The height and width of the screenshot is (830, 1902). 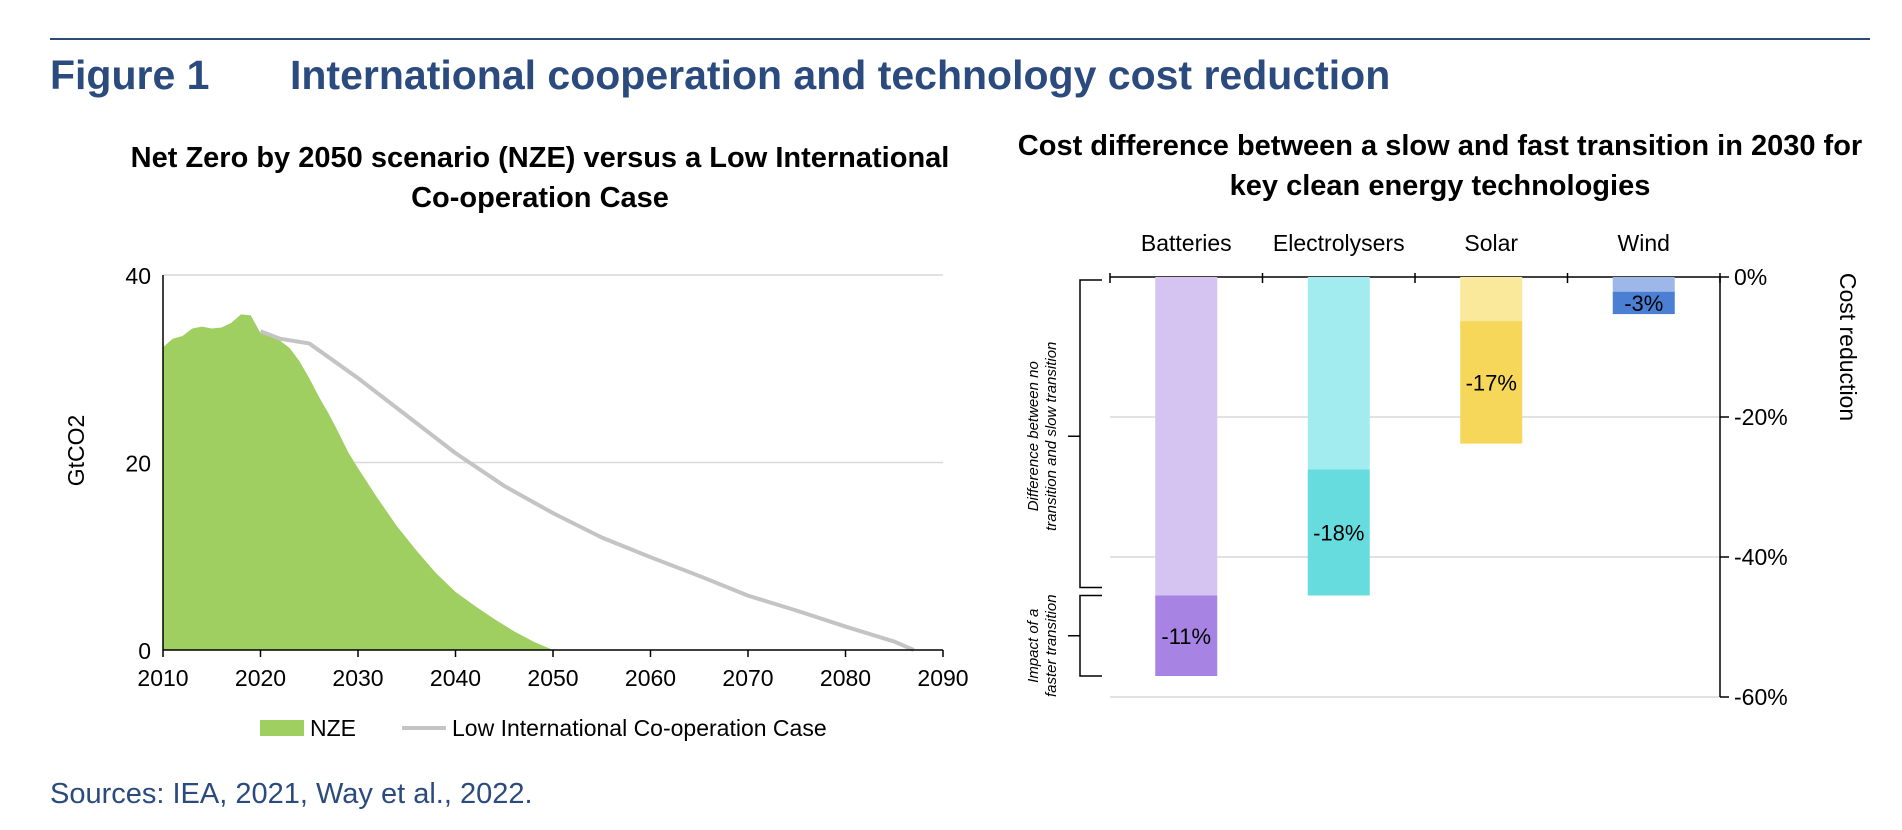 I want to click on x-tick-label: 2050, so click(x=552, y=678).